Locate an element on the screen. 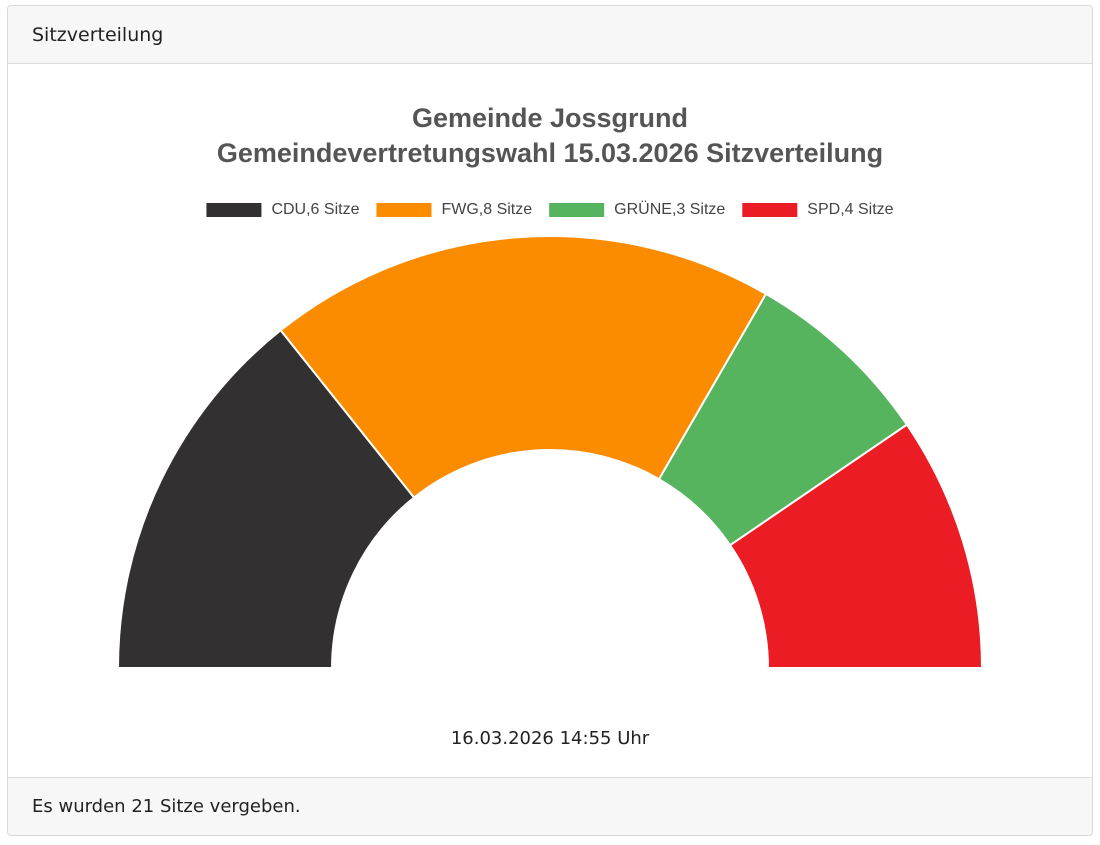 This screenshot has width=1100, height=845. legend-label: SPD,4 Sitze is located at coordinates (850, 209).